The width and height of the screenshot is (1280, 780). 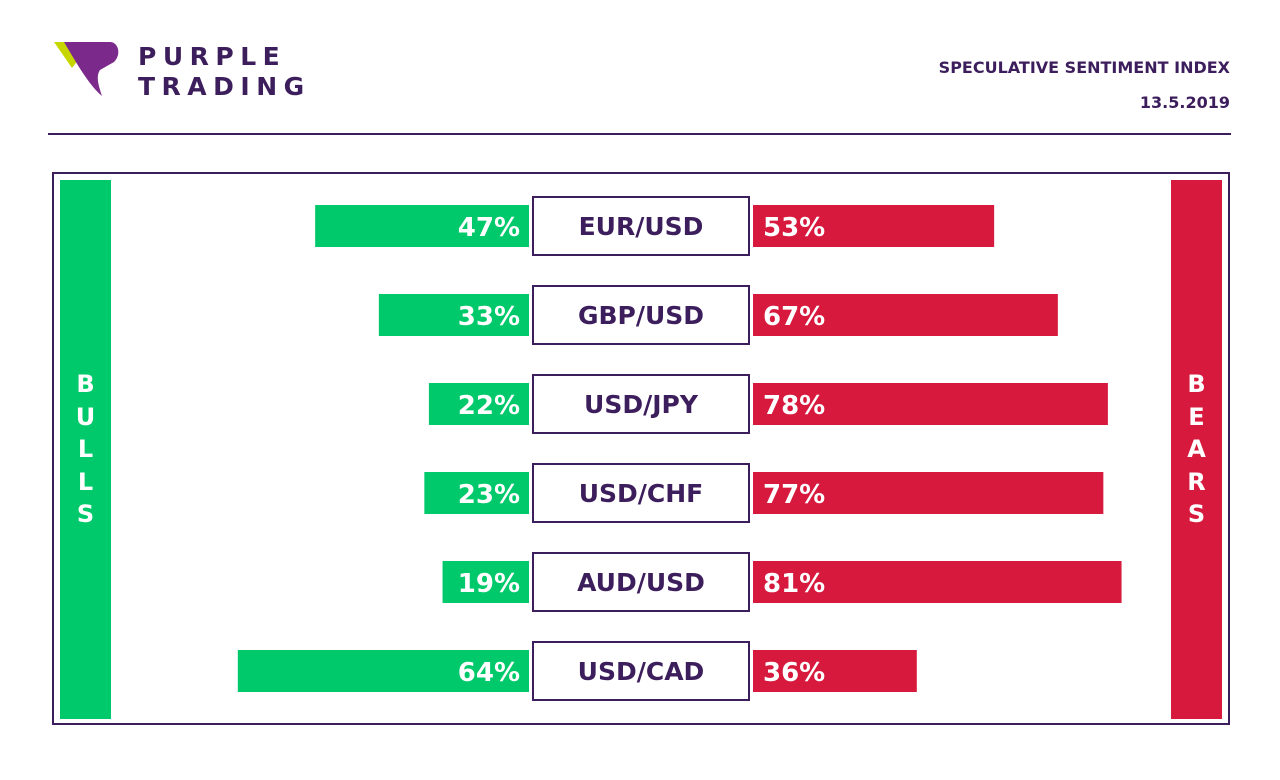 What do you see at coordinates (794, 406) in the screenshot?
I see `bears-percent-label: 78%` at bounding box center [794, 406].